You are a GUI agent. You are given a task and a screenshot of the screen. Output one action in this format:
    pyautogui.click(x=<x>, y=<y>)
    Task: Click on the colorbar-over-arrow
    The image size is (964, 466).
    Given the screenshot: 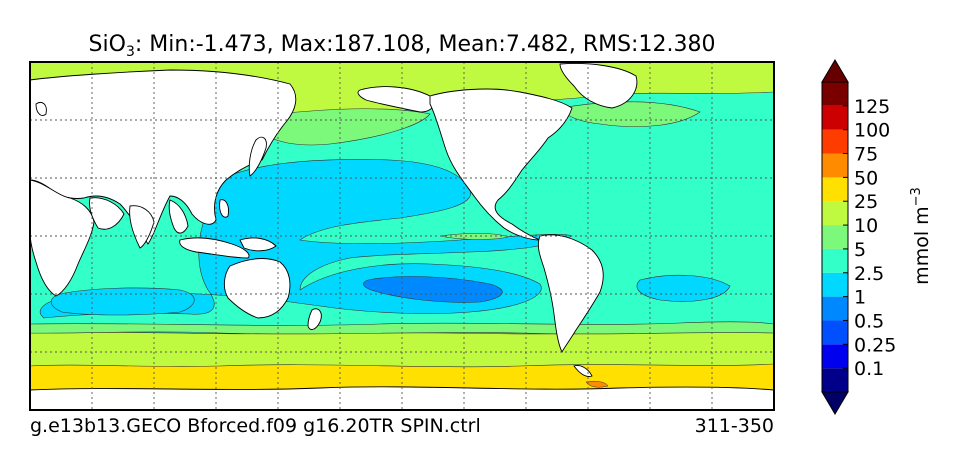 What is the action you would take?
    pyautogui.click(x=835, y=71)
    